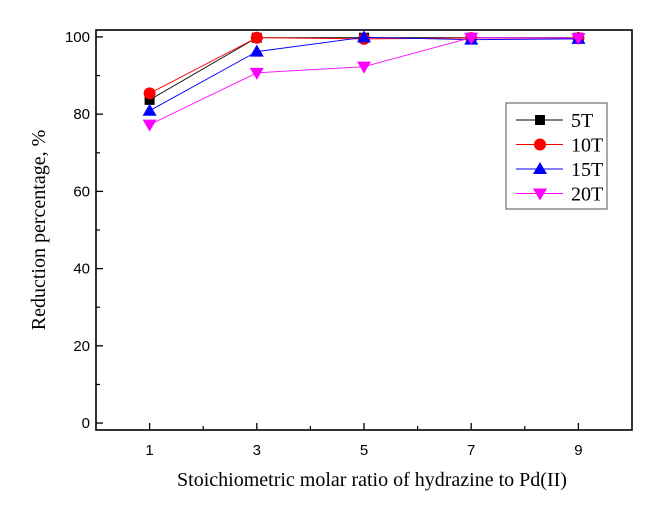  I want to click on legend-label: 15T, so click(587, 170).